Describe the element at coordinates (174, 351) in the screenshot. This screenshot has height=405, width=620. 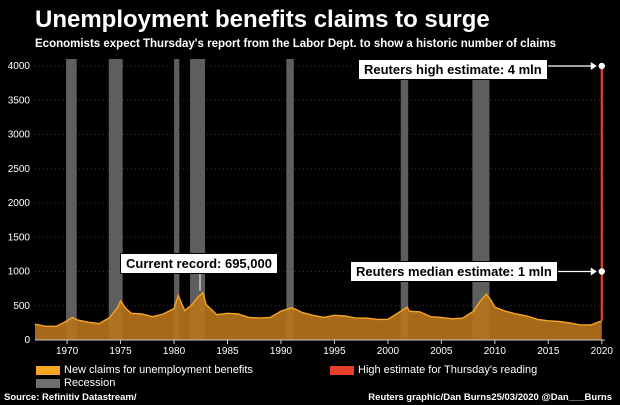
I see `x-tick-label-1980: 1980` at that location.